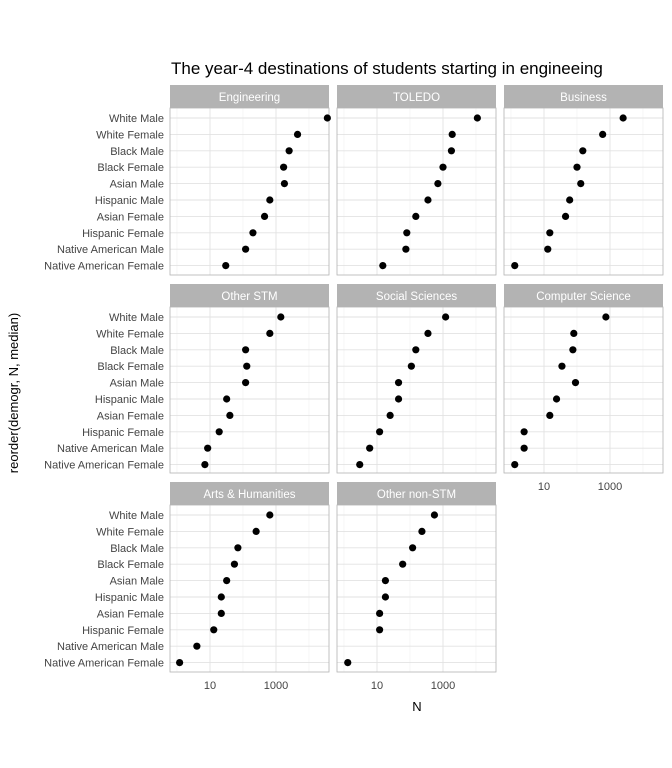  Describe the element at coordinates (130, 614) in the screenshot. I see `y-tick-label: Asian Female` at that location.